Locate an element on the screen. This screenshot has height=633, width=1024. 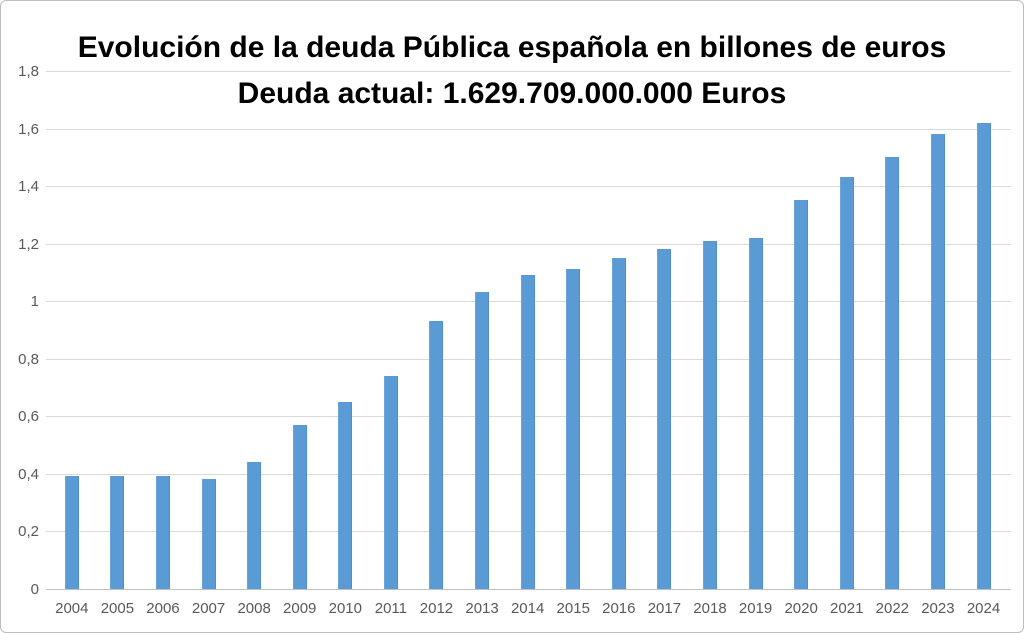
y-tick-label: 0,8 is located at coordinates (28, 359).